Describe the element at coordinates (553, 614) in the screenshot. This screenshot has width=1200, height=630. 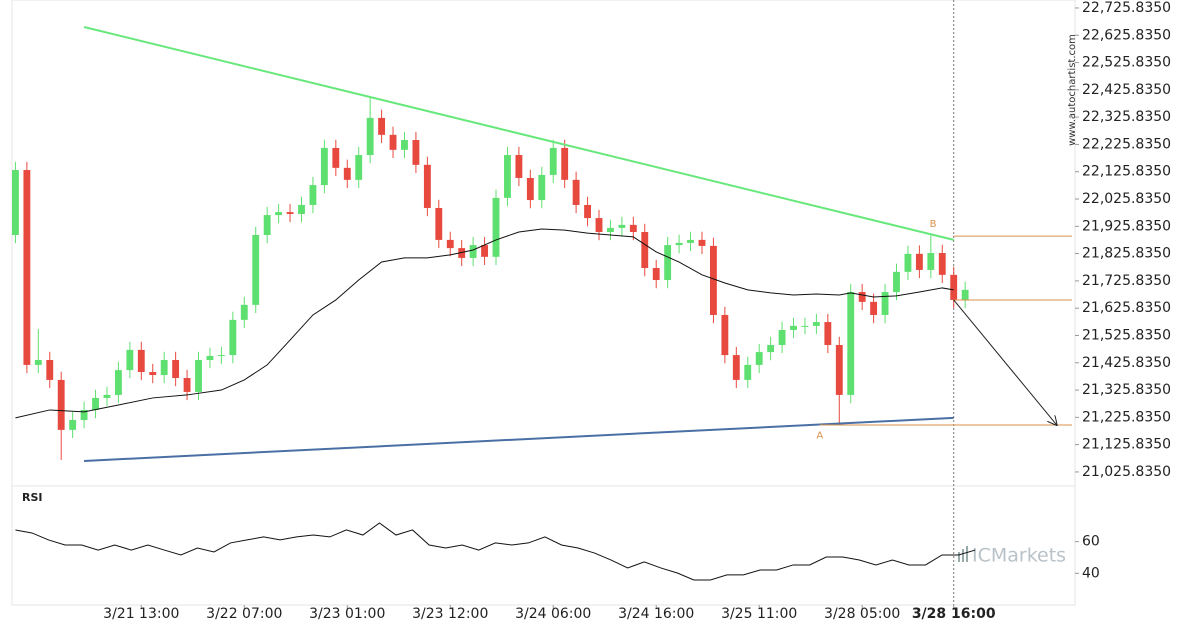
I see `x-tick-label: 3/24 06:00` at that location.